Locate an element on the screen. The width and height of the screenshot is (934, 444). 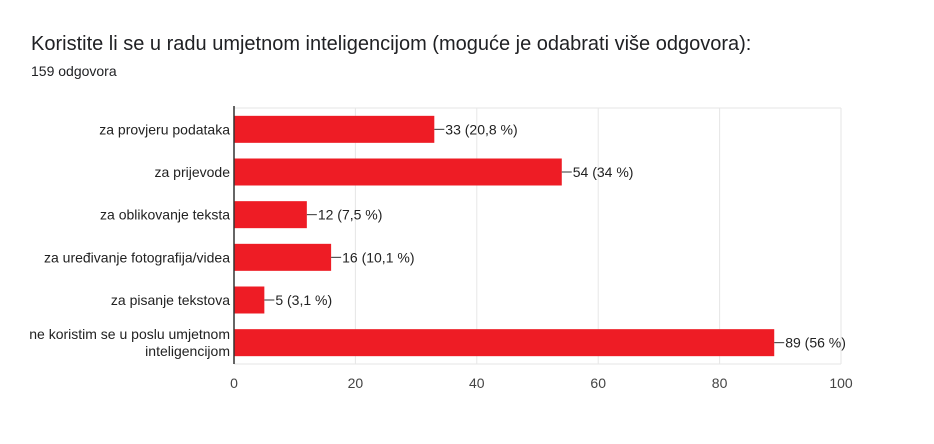
category-label-line: za oblikovanje teksta is located at coordinates (165, 215).